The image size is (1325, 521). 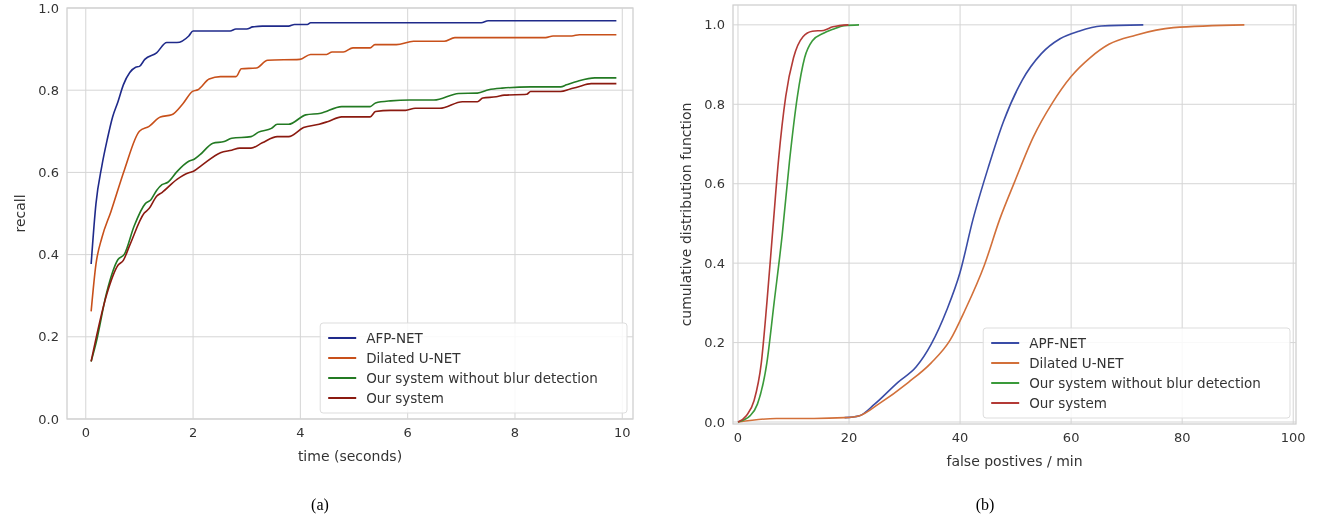 I want to click on x-tick-label: 8, so click(x=515, y=432).